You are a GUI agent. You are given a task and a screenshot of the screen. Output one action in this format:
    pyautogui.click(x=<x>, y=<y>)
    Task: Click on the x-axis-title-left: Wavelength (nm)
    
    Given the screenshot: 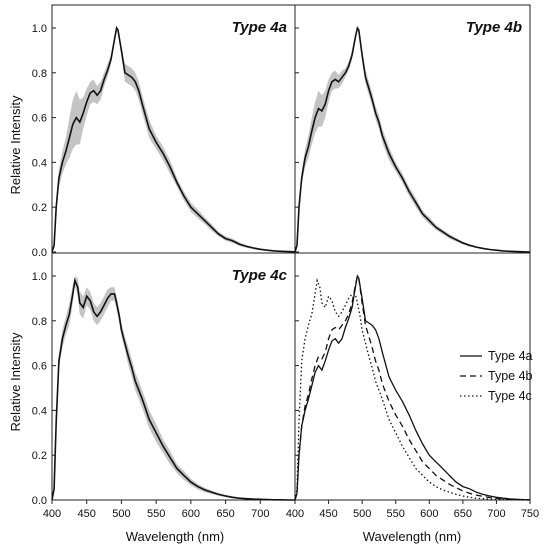 What is the action you would take?
    pyautogui.click(x=175, y=536)
    